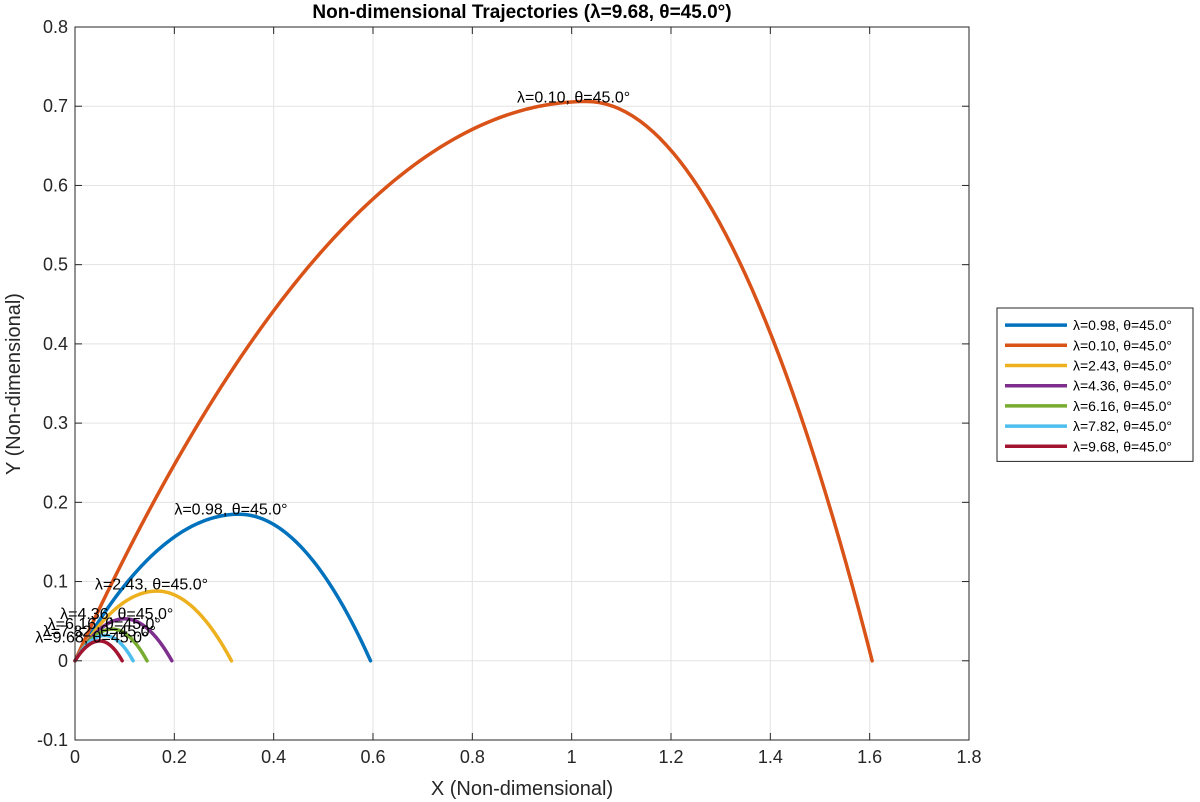  What do you see at coordinates (104, 624) in the screenshot?
I see `apex-annotation: λ=6.16, θ=45.0°` at bounding box center [104, 624].